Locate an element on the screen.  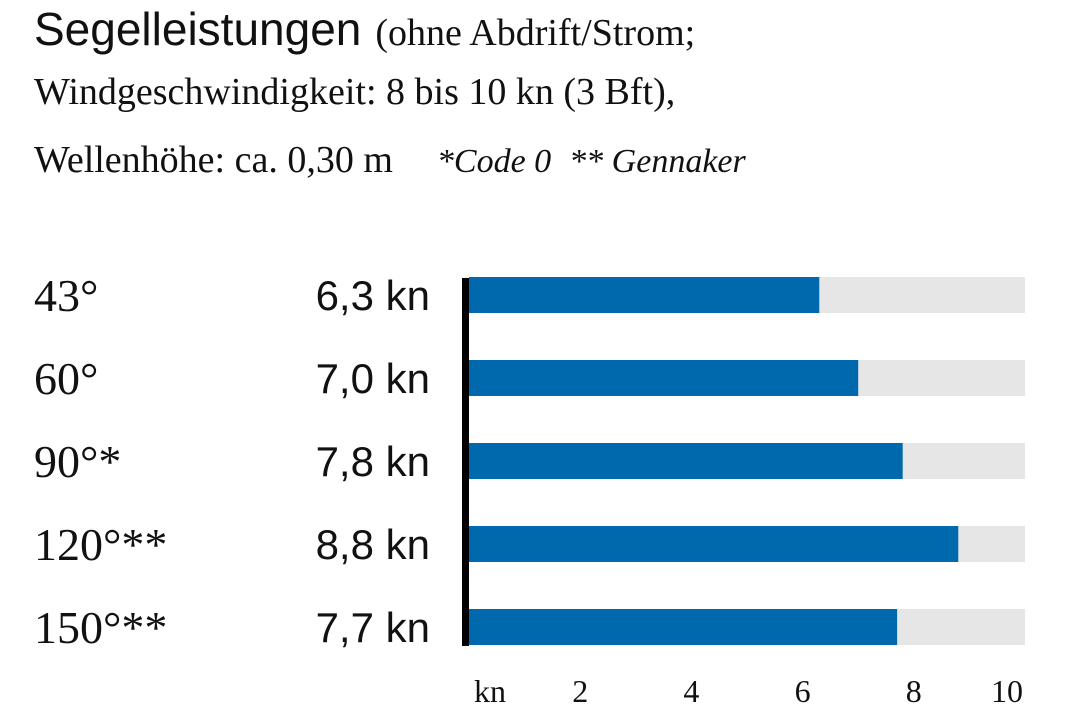
chart-title: Segelleistungen is located at coordinates (198, 29).